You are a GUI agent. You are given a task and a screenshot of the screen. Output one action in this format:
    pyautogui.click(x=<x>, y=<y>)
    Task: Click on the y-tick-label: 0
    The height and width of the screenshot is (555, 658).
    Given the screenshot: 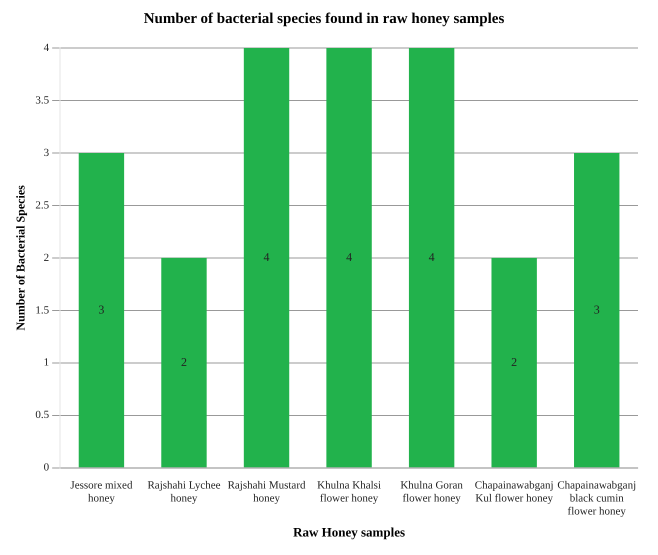 What is the action you would take?
    pyautogui.click(x=47, y=468)
    